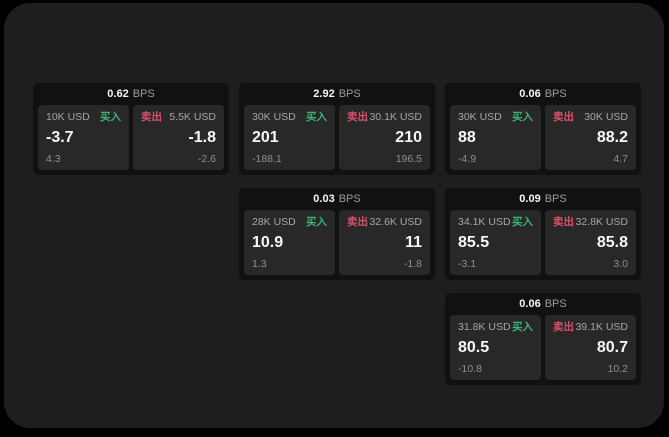 The image size is (669, 437). What do you see at coordinates (543, 140) in the screenshot?
I see `quote-panels: 30K USD 买入 88 -4.9 卖出 30K USD 88.2 4.7` at bounding box center [543, 140].